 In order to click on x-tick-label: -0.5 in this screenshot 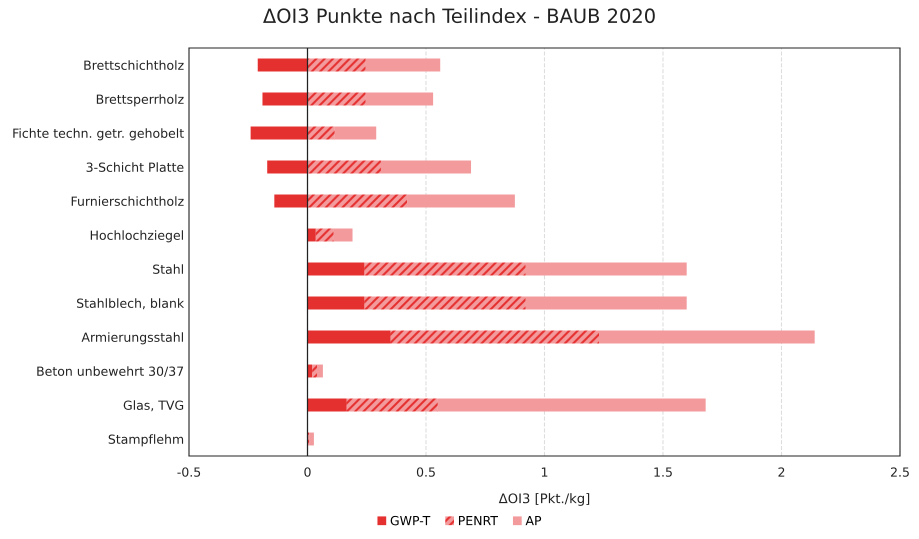, I will do `click(188, 472)`.